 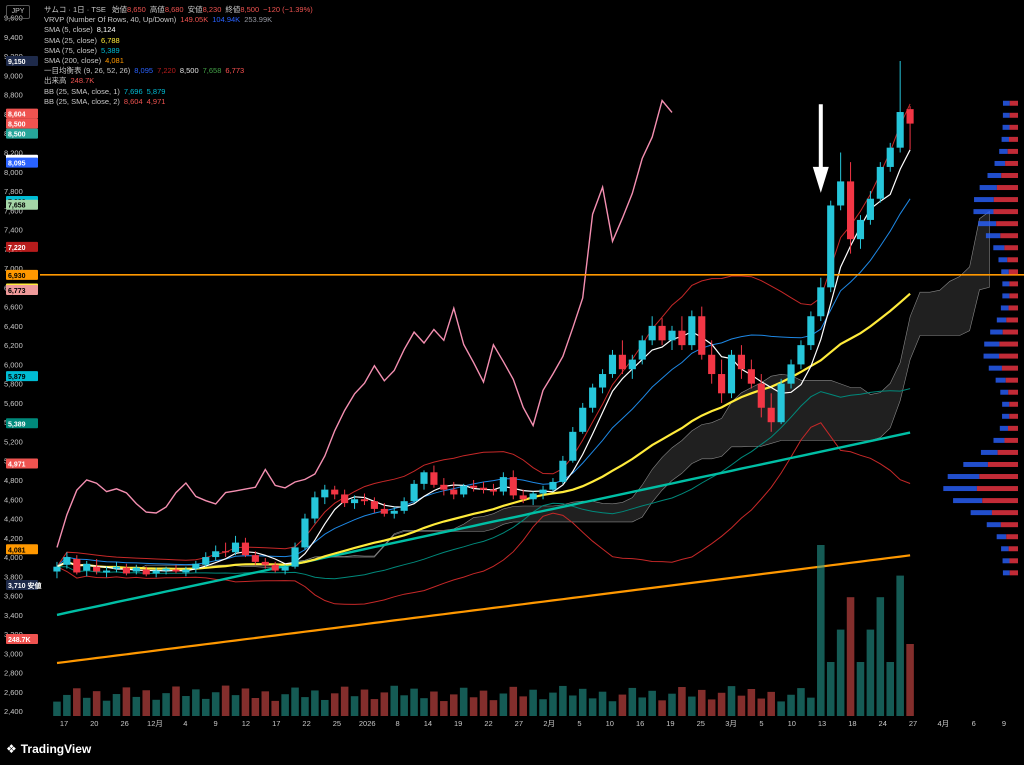 What do you see at coordinates (64, 723) in the screenshot?
I see `x-tick-label: 17` at bounding box center [64, 723].